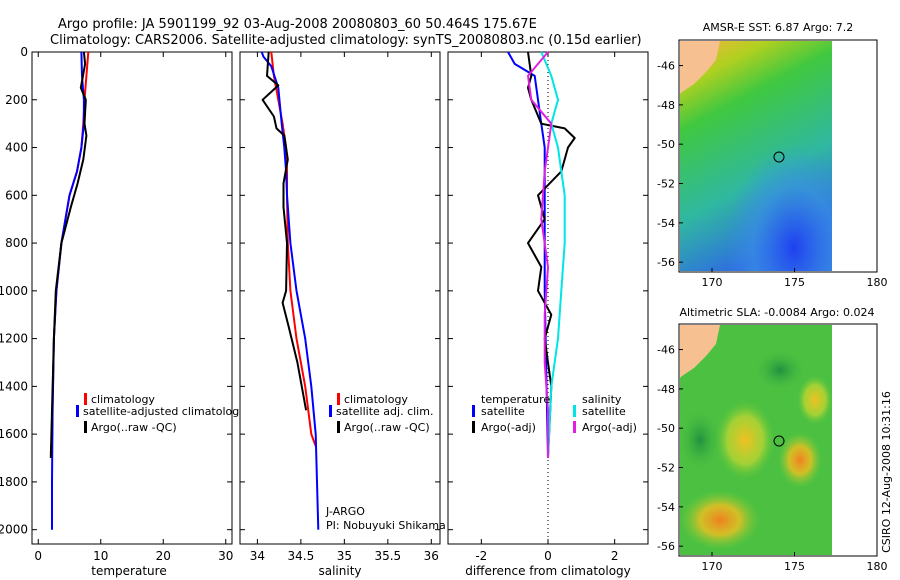  I want to click on sla-axes: 170 175 180 -46 -48 -50 -52 -54 -56, so click(772, 458).